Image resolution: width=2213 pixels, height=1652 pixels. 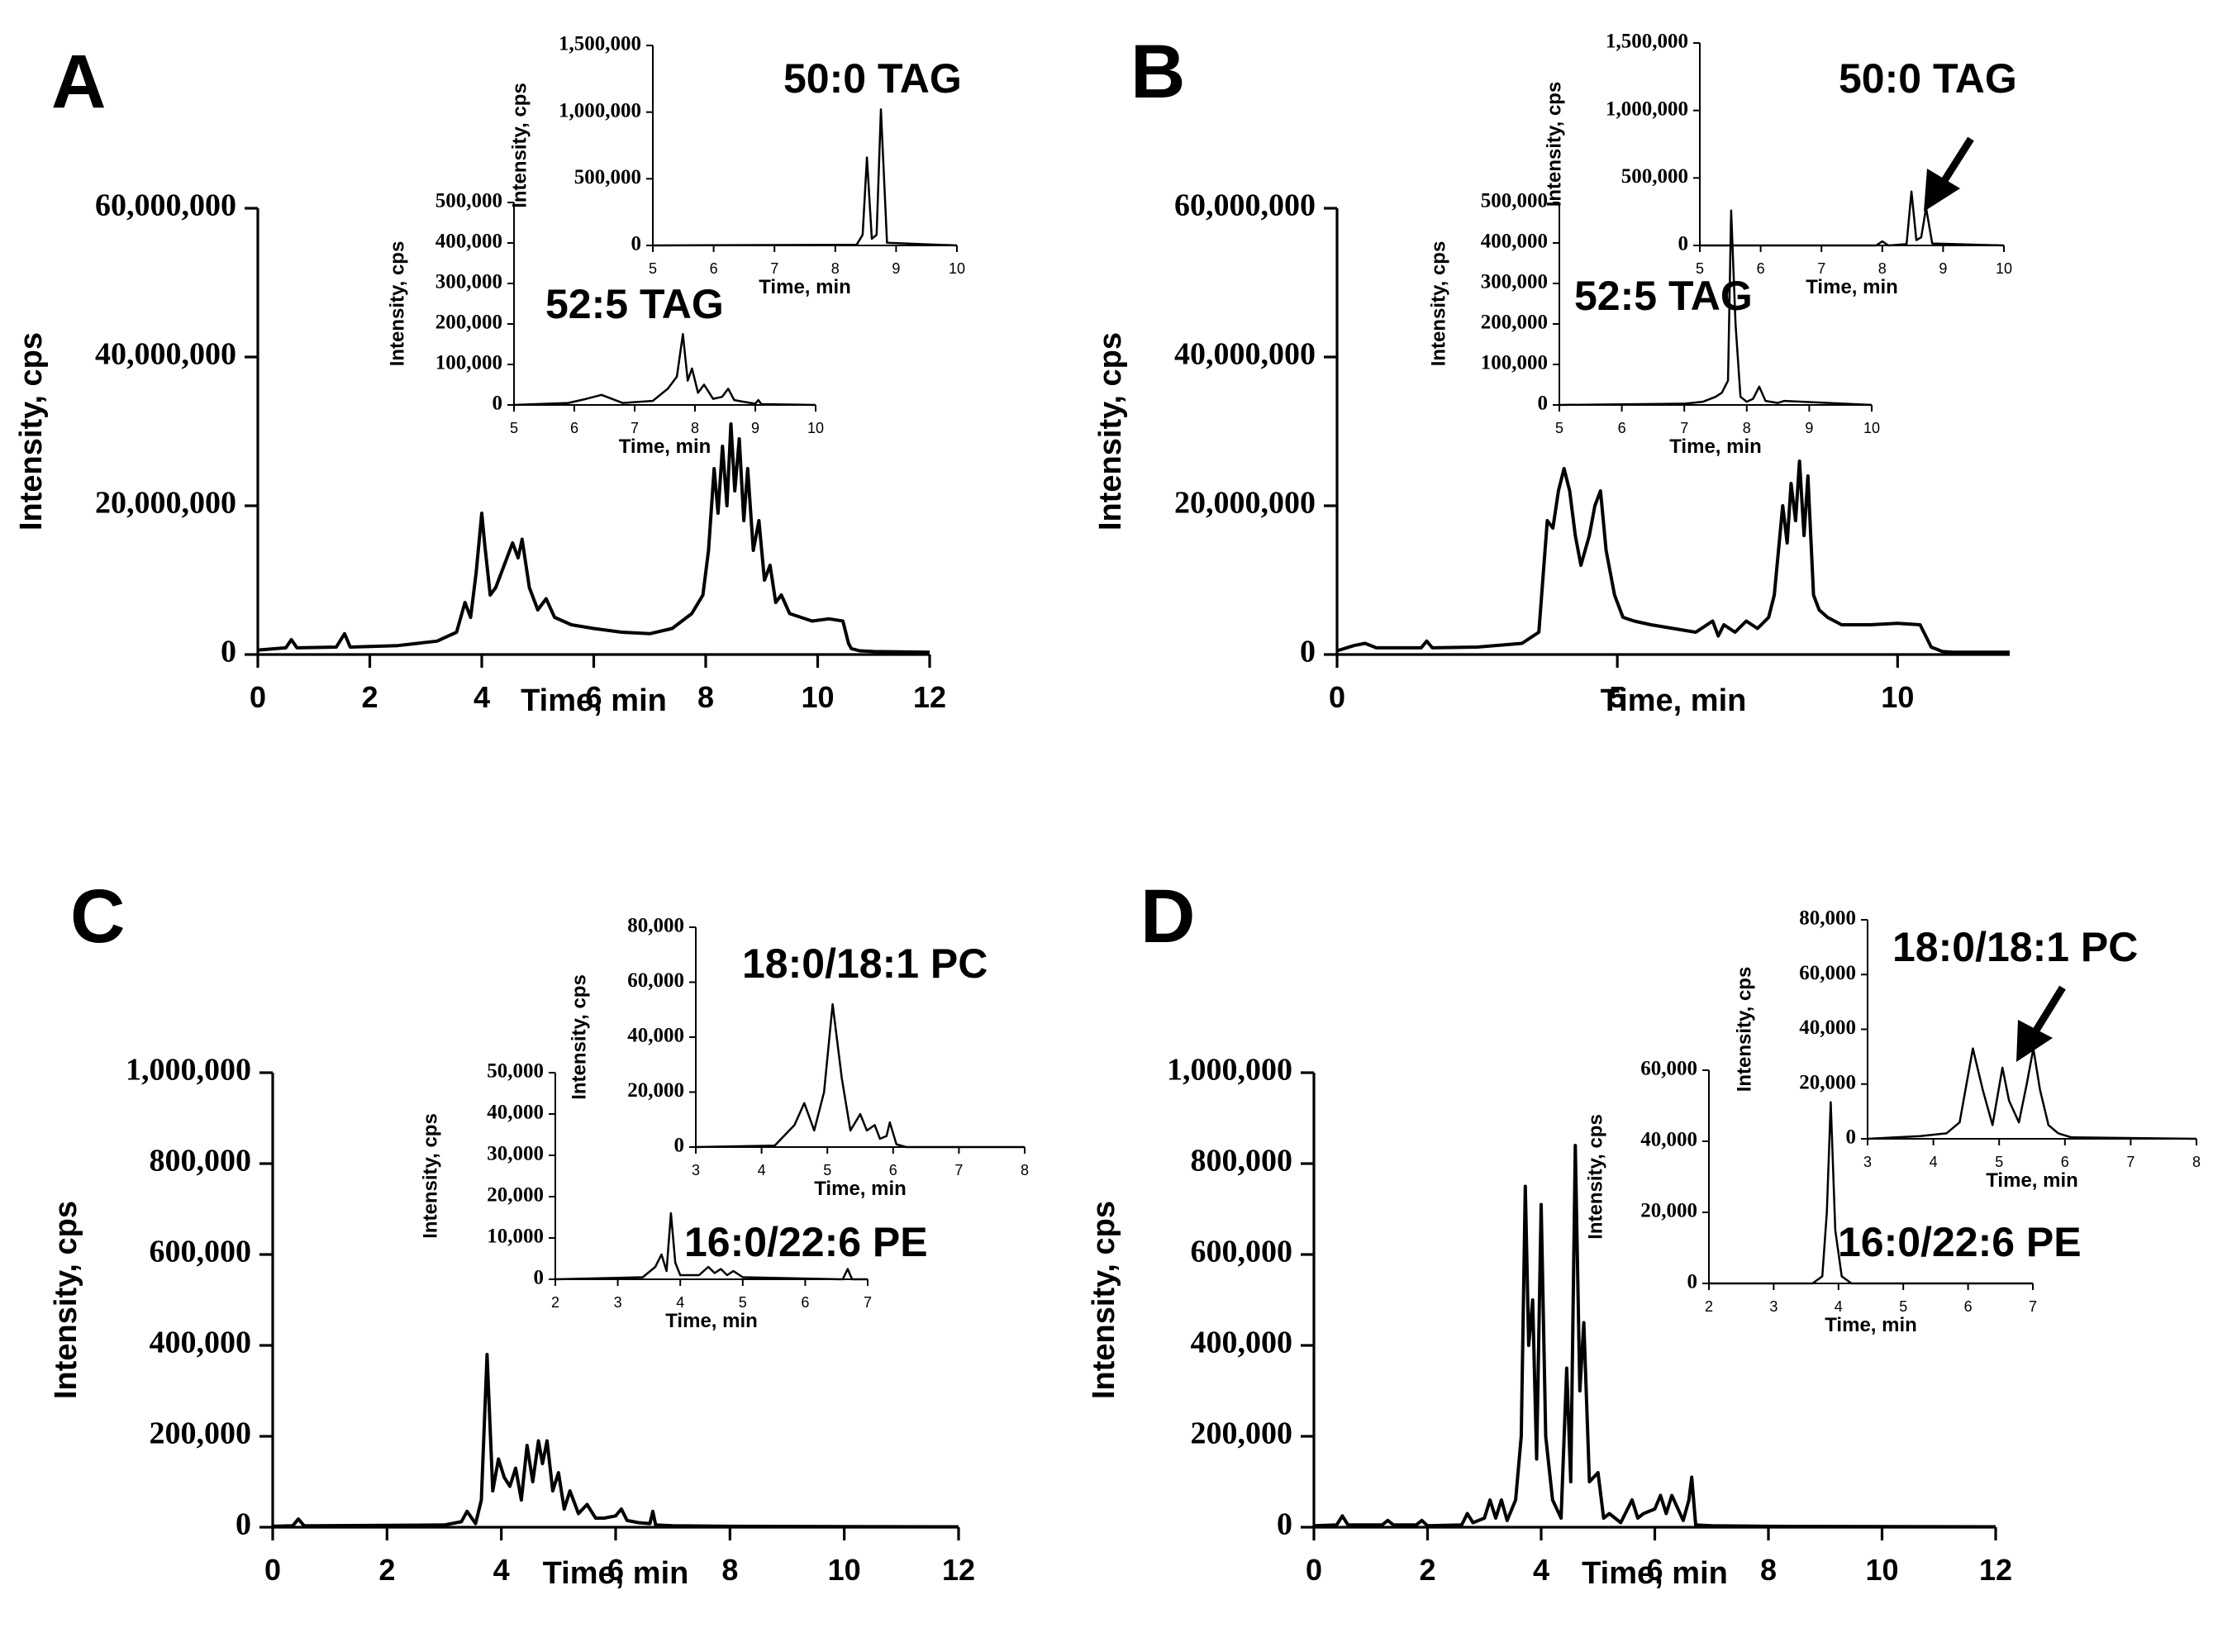 I want to click on x-tick-label: 3, so click(x=618, y=1302).